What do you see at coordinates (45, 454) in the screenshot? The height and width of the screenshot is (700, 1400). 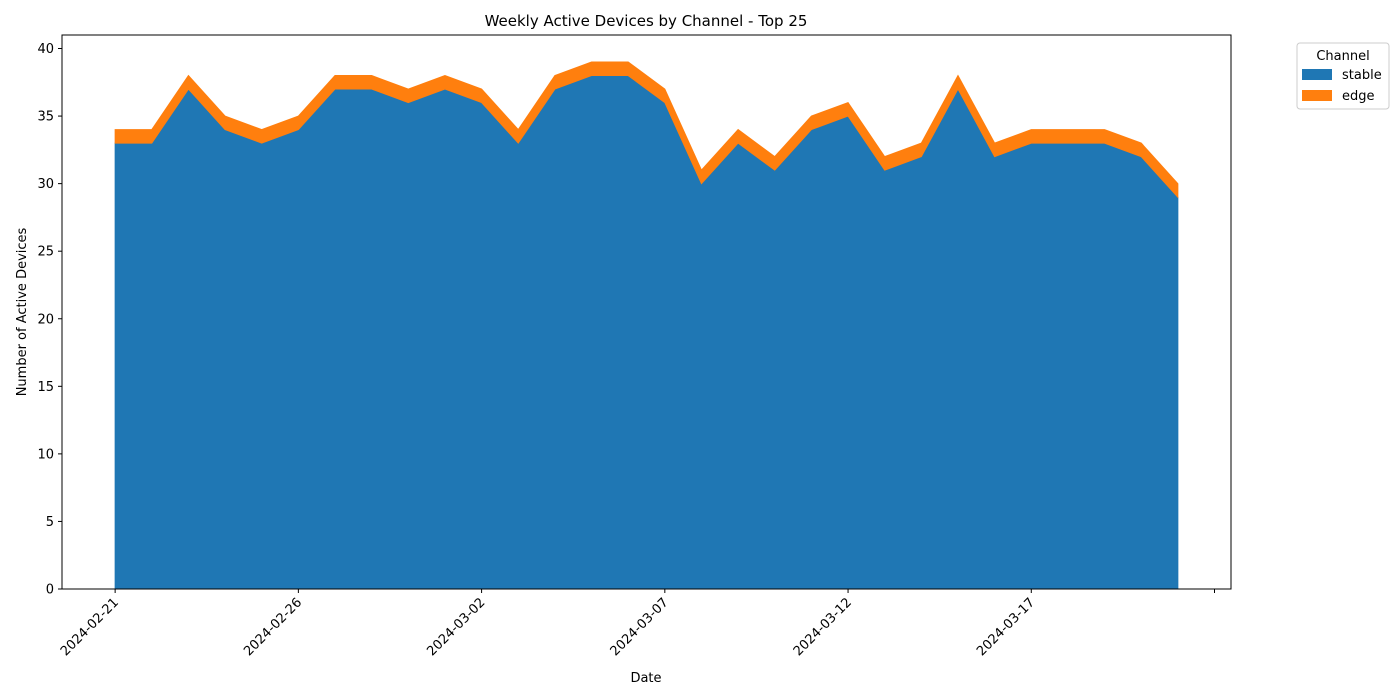 I see `y-tick-label: 10` at bounding box center [45, 454].